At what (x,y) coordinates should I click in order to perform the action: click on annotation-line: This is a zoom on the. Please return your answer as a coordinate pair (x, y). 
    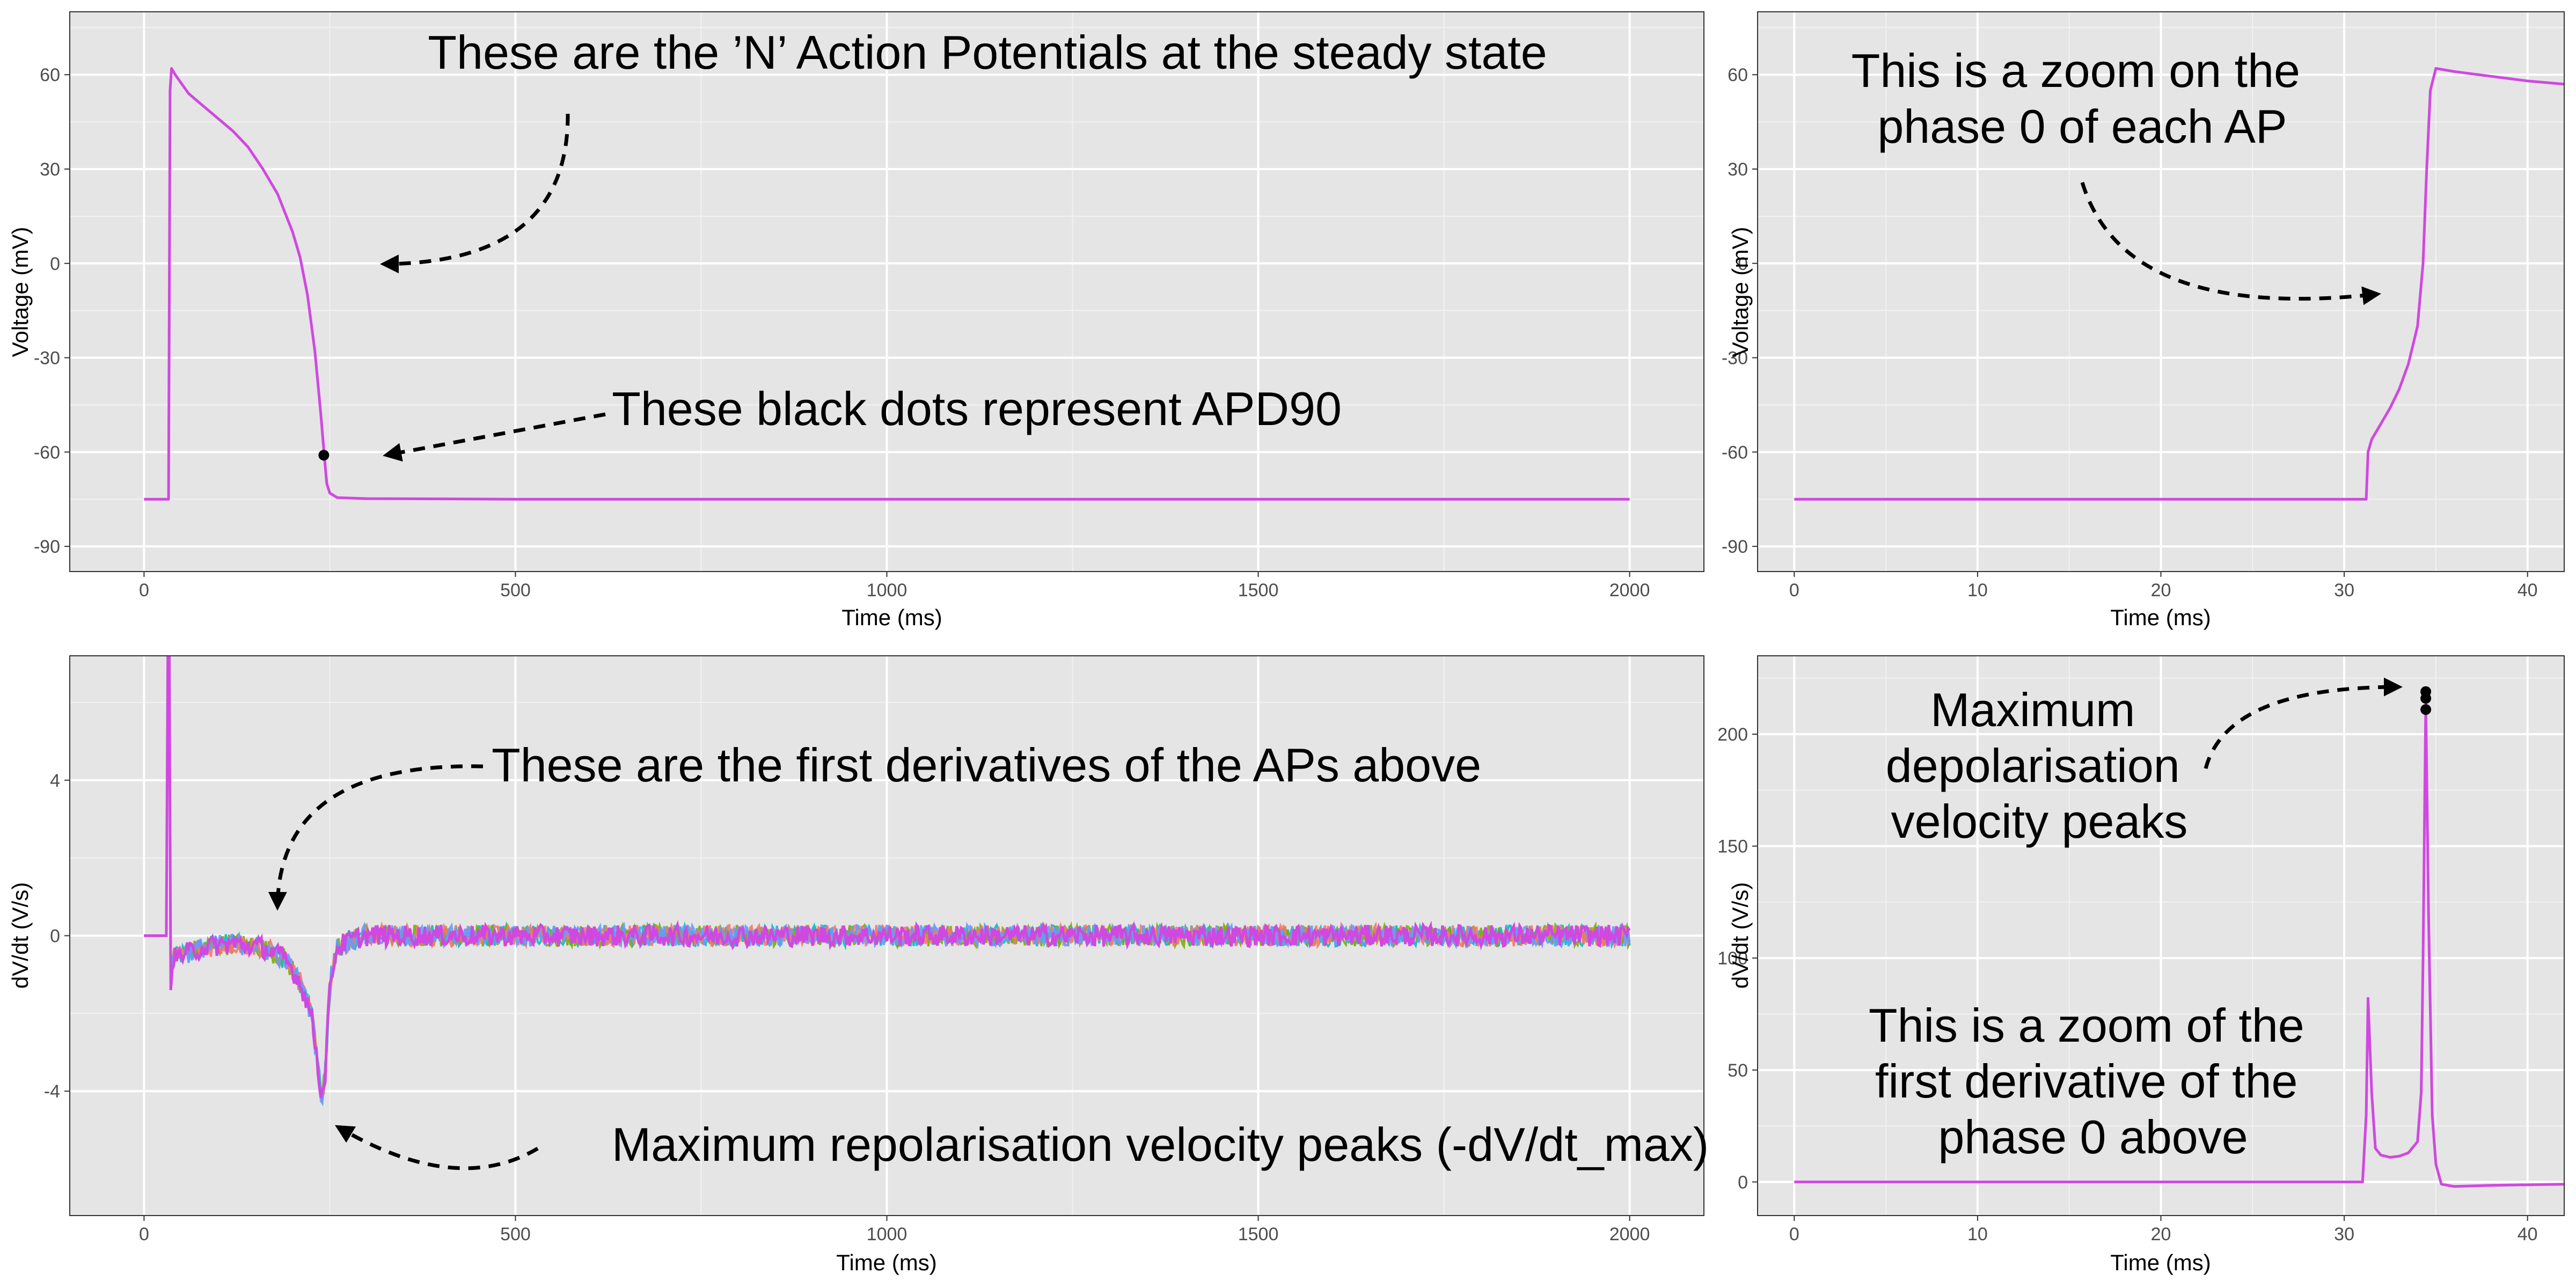
    Looking at the image, I should click on (2075, 70).